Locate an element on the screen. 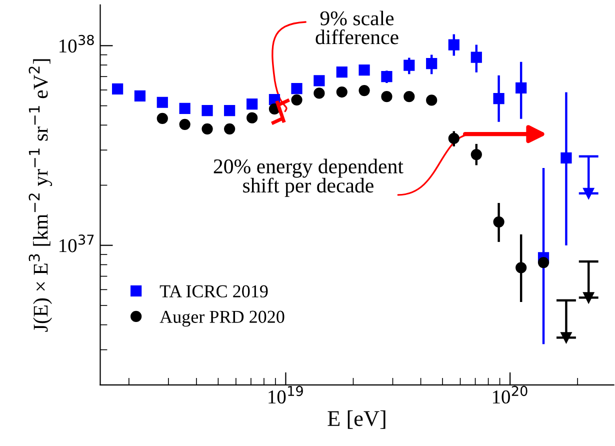  legend-label: Auger PRD 2020 is located at coordinates (222, 318).